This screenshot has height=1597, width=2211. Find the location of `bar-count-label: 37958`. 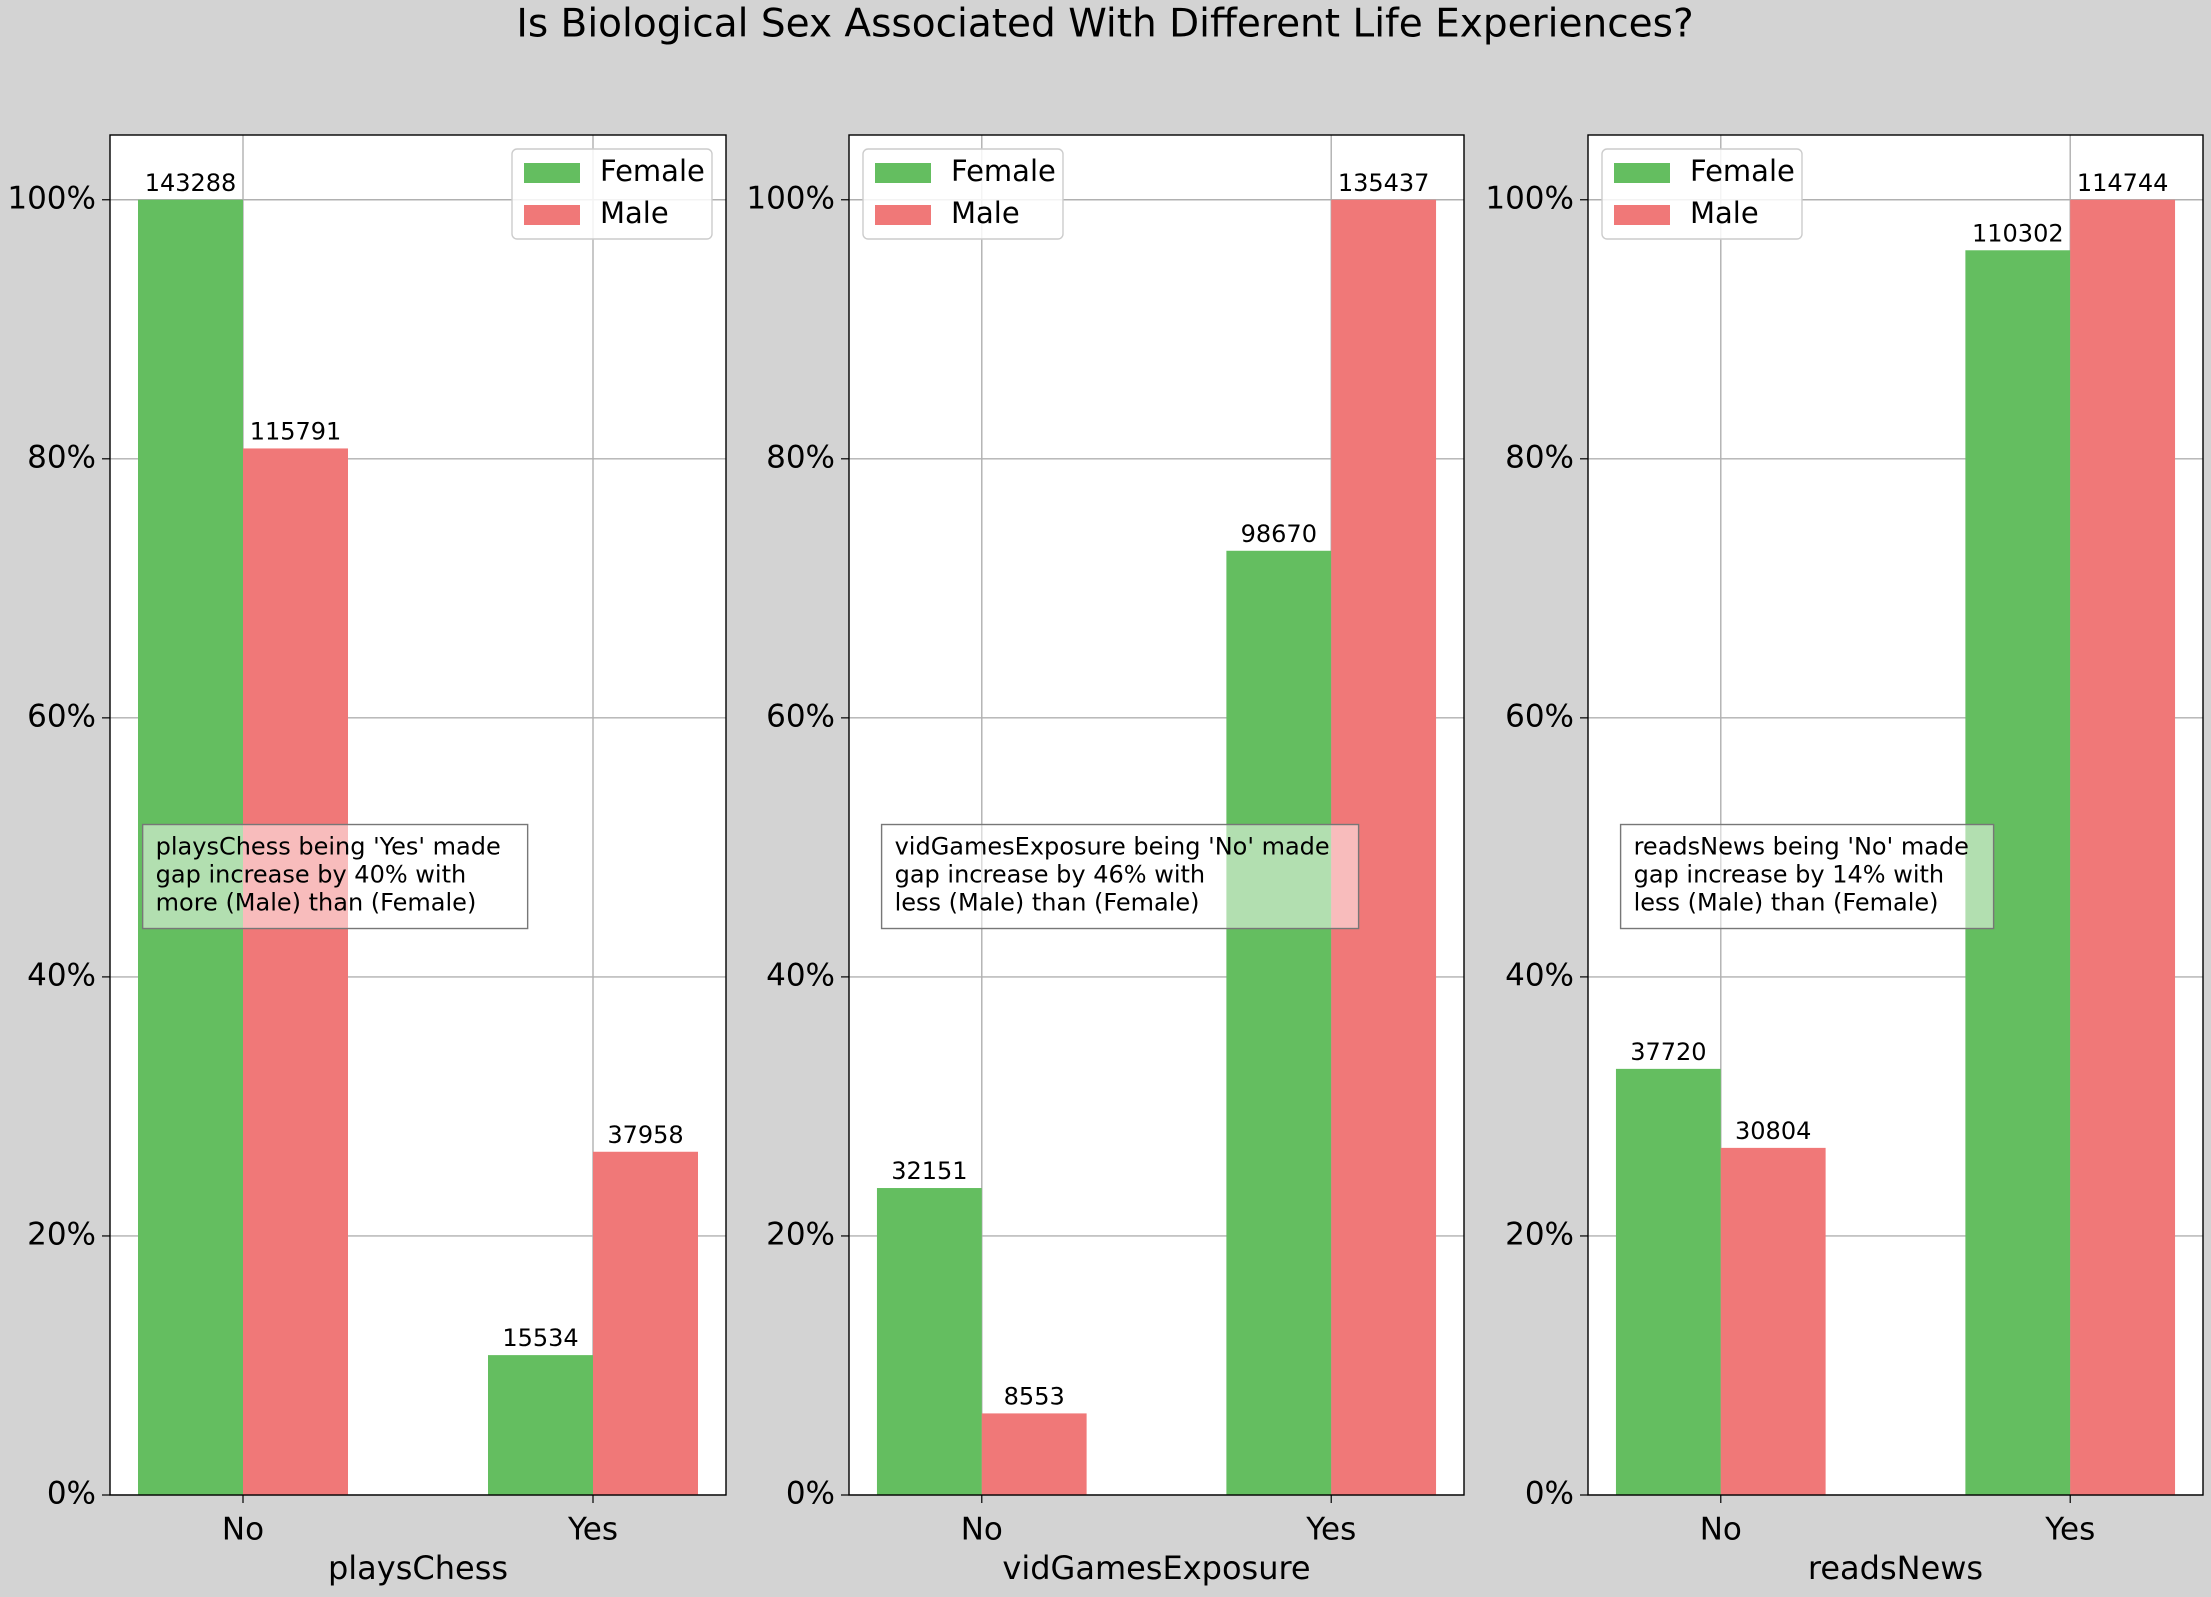

bar-count-label: 37958 is located at coordinates (645, 1135).